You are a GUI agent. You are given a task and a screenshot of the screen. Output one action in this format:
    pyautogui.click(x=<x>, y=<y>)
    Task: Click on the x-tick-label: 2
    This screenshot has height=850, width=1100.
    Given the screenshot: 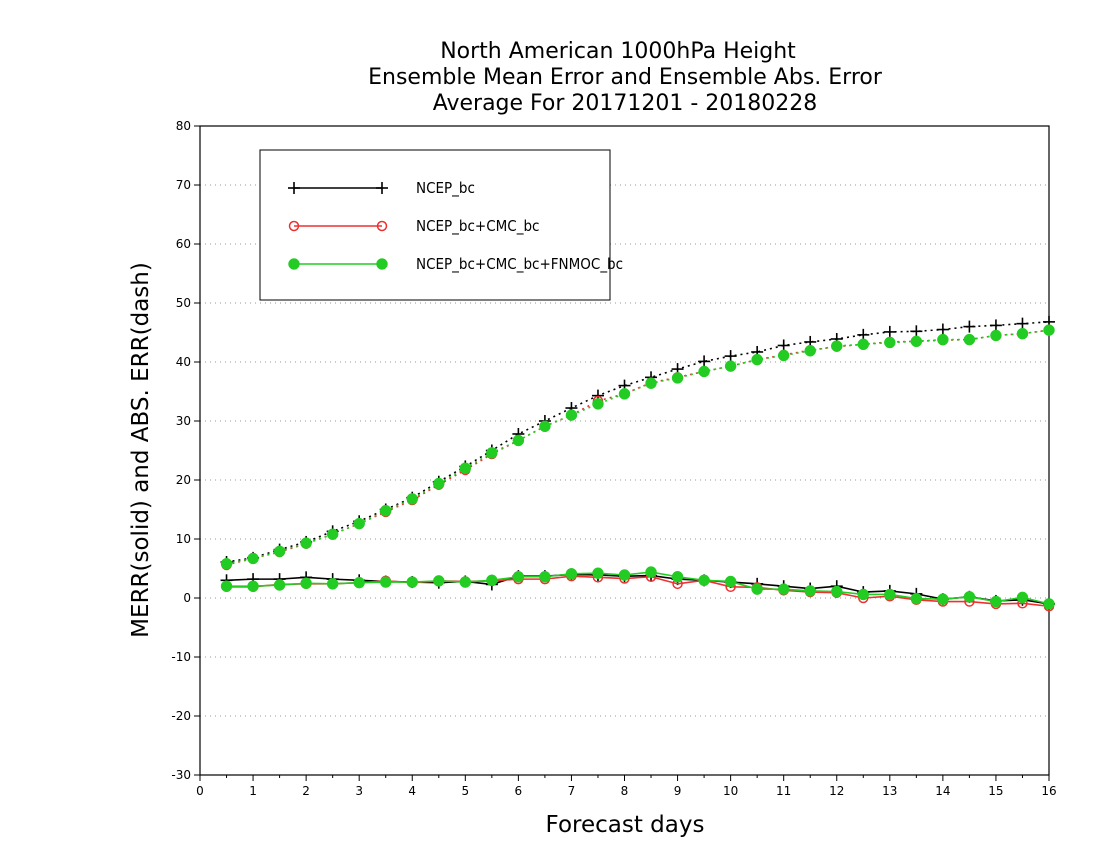 What is the action you would take?
    pyautogui.click(x=306, y=791)
    